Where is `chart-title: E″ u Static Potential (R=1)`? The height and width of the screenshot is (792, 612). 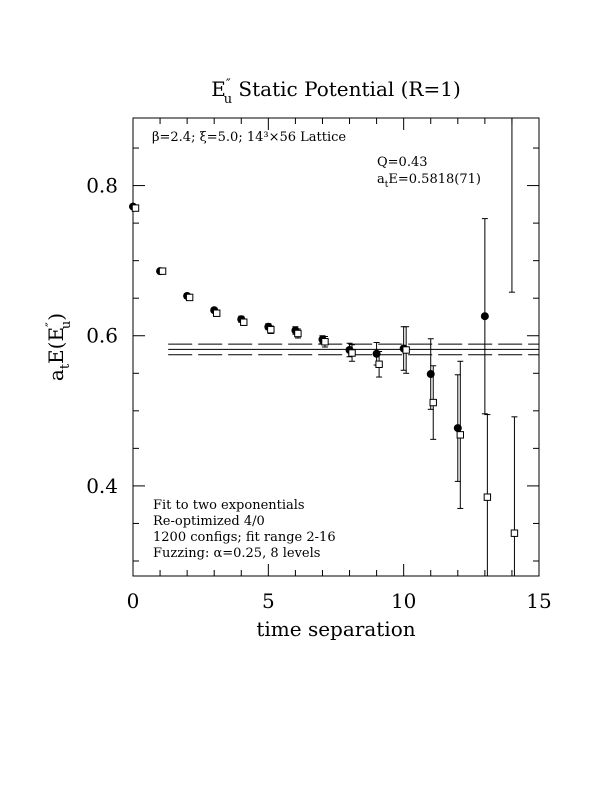 chart-title: E″ u Static Potential (R=1) is located at coordinates (336, 92).